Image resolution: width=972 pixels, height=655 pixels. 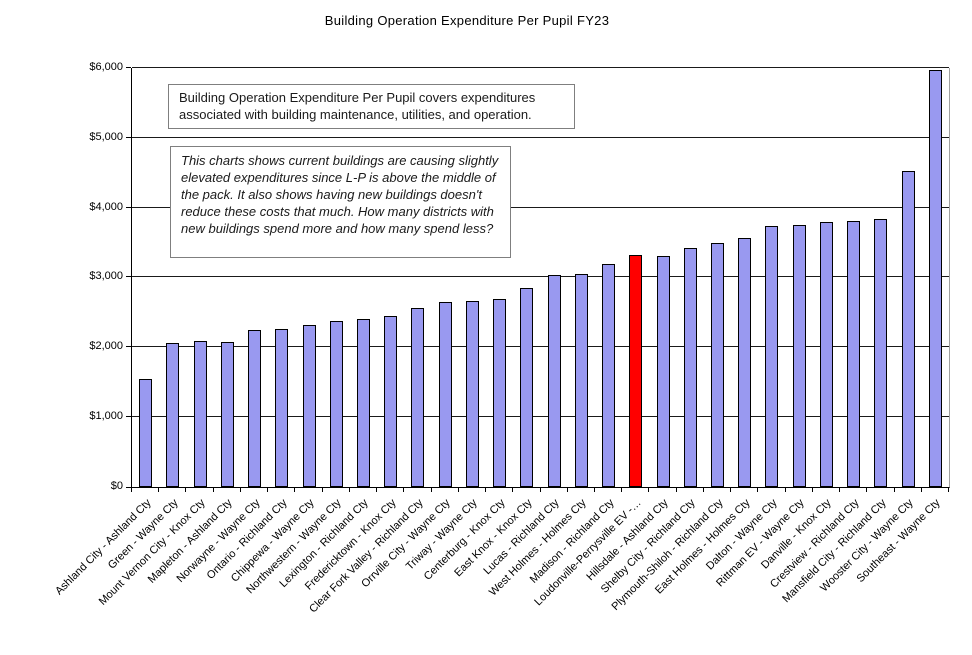 I want to click on y-tick-label: $2,000, so click(x=106, y=346).